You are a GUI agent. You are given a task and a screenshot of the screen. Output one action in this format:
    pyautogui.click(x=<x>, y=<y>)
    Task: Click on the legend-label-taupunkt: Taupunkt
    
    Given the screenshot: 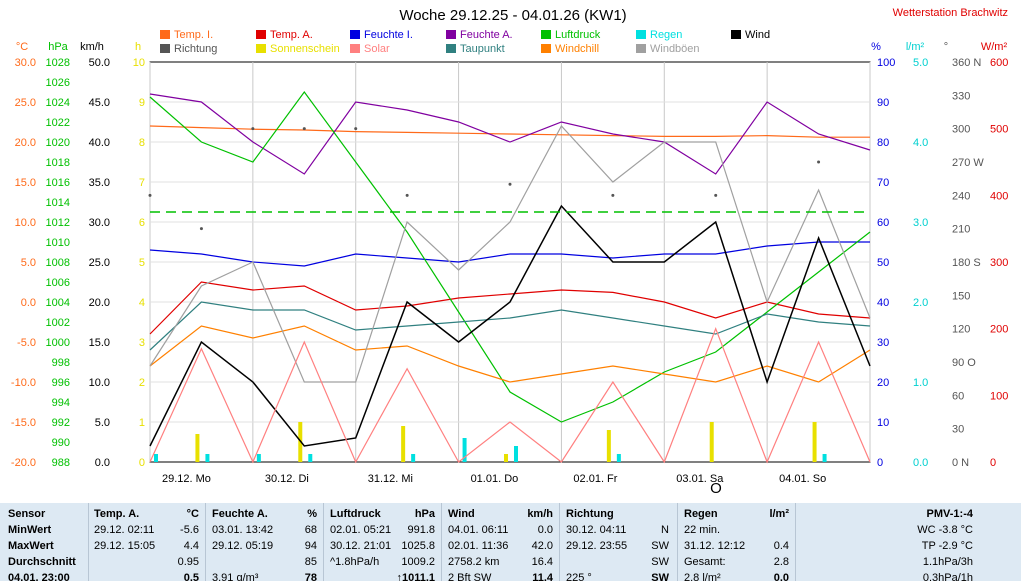 What is the action you would take?
    pyautogui.click(x=482, y=49)
    